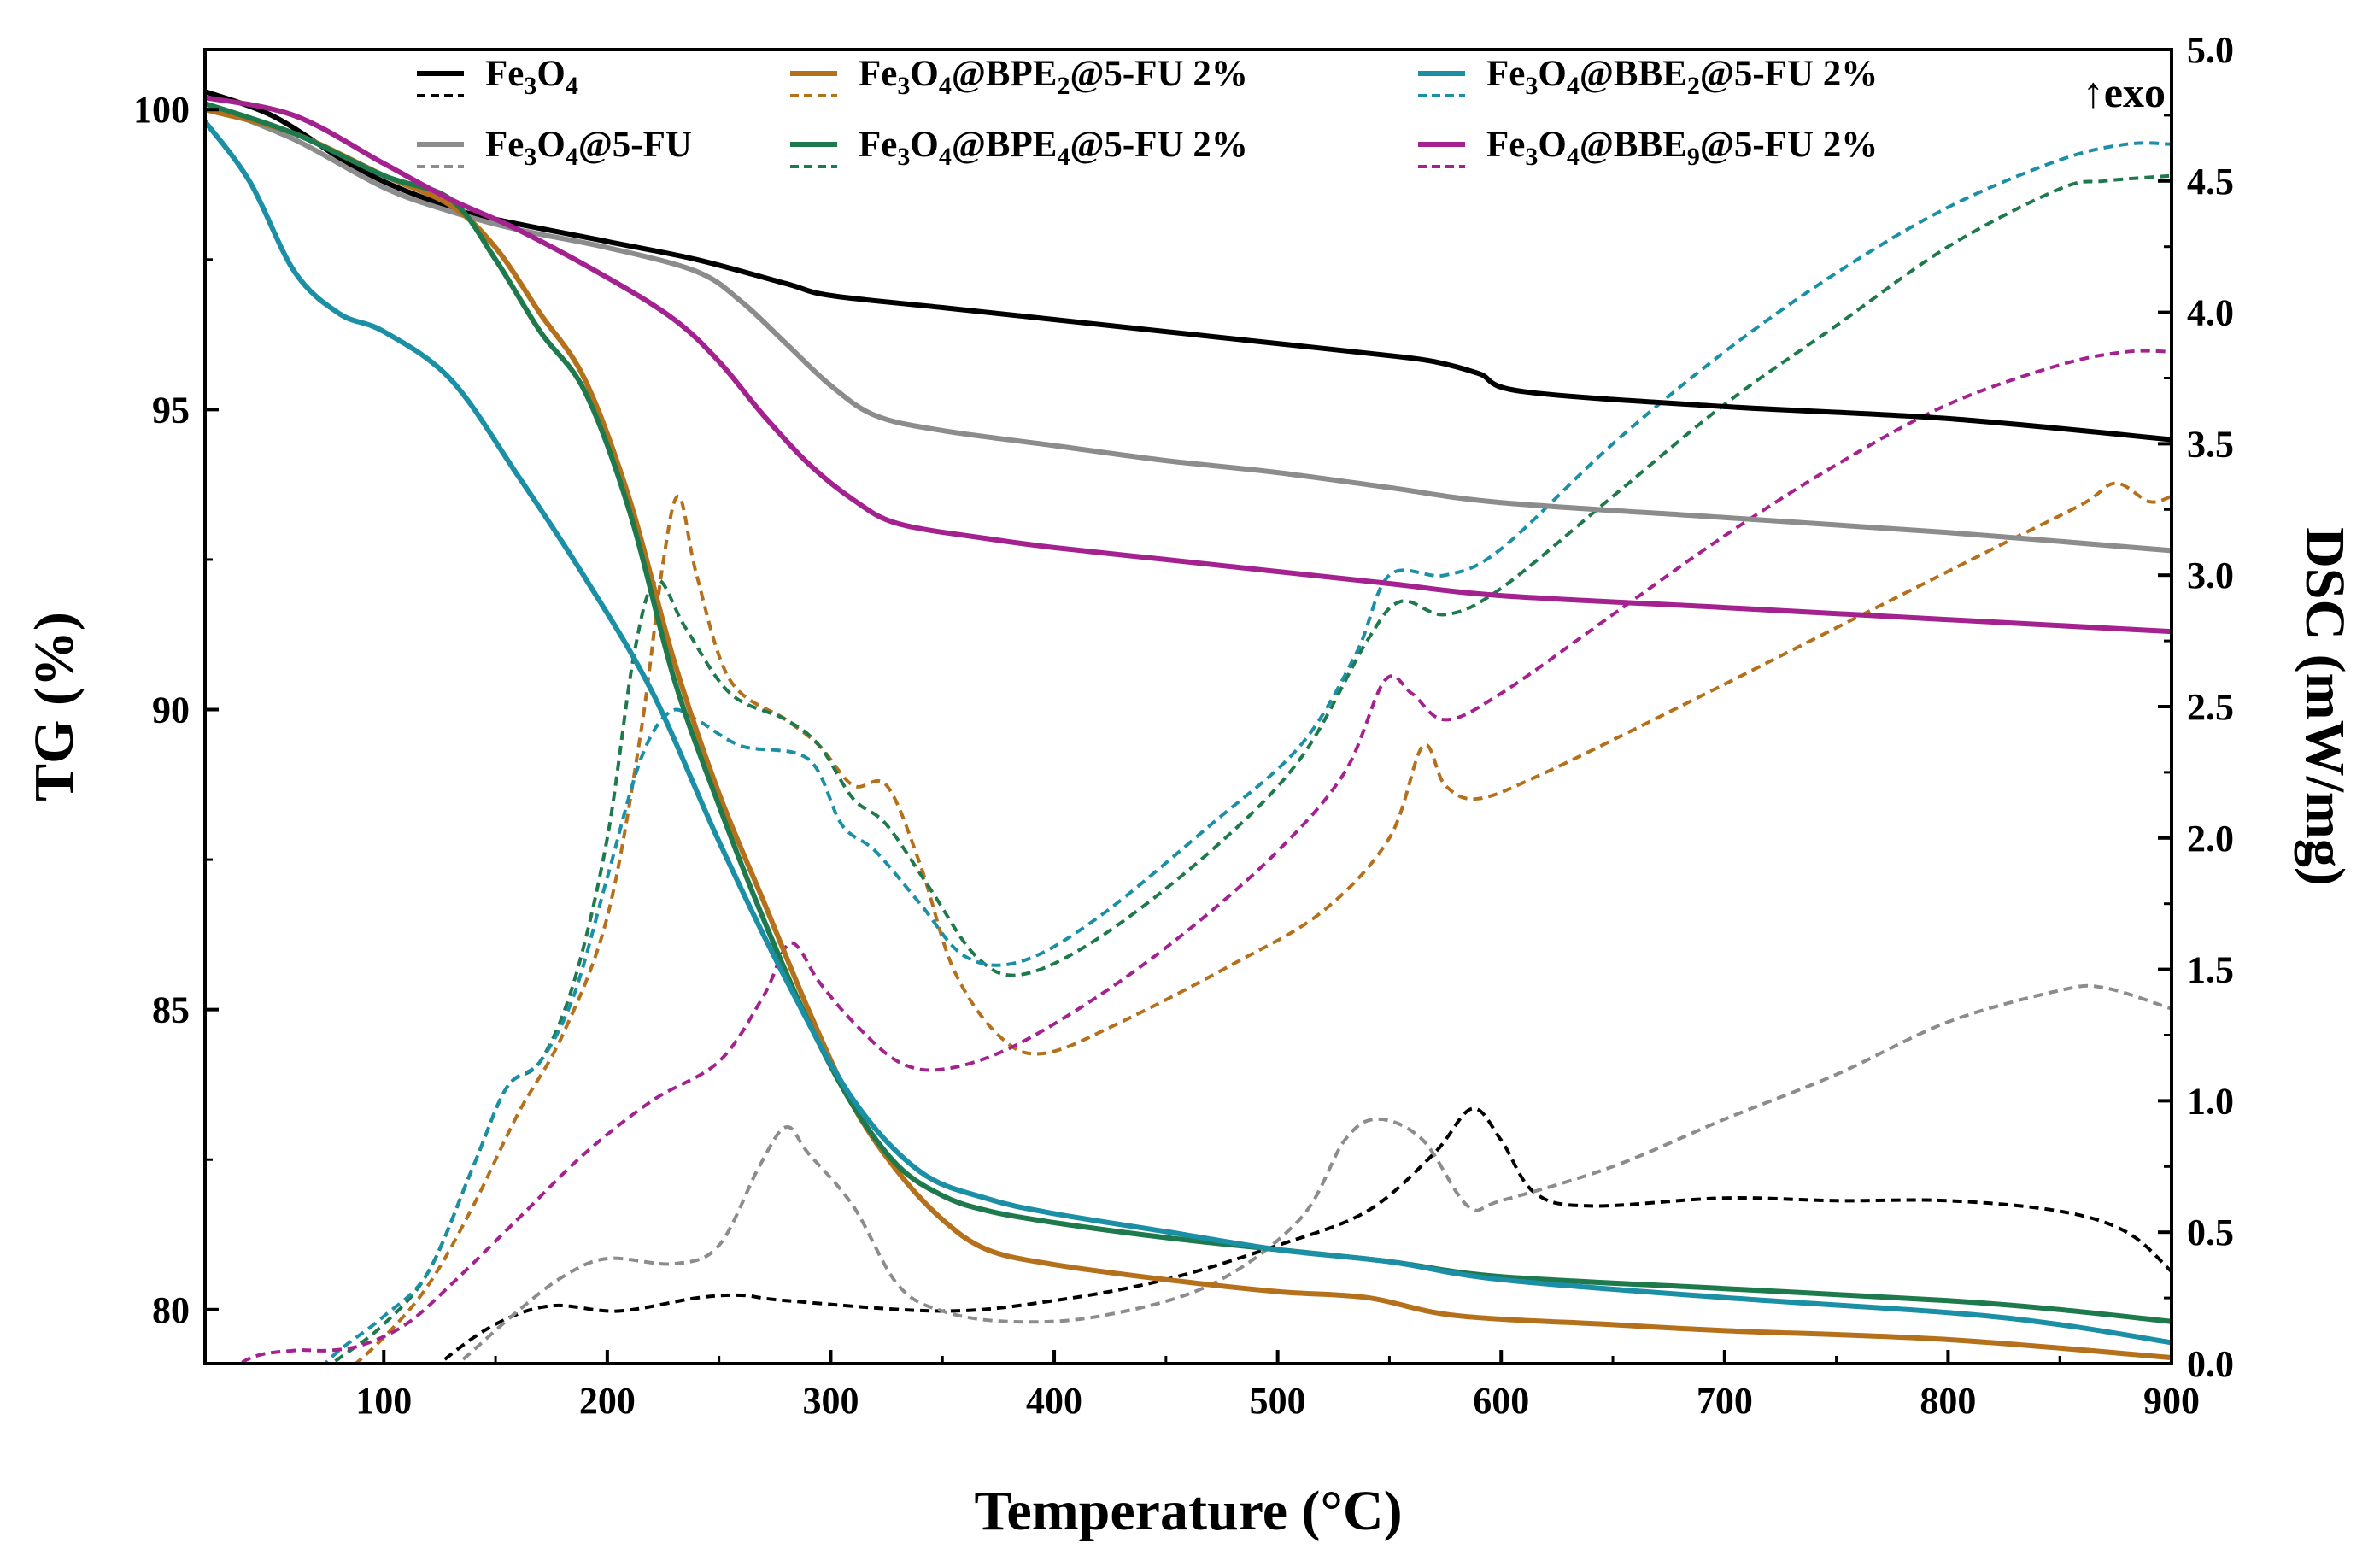 The height and width of the screenshot is (1555, 2380). I want to click on x-tick-label: 800, so click(1948, 1401).